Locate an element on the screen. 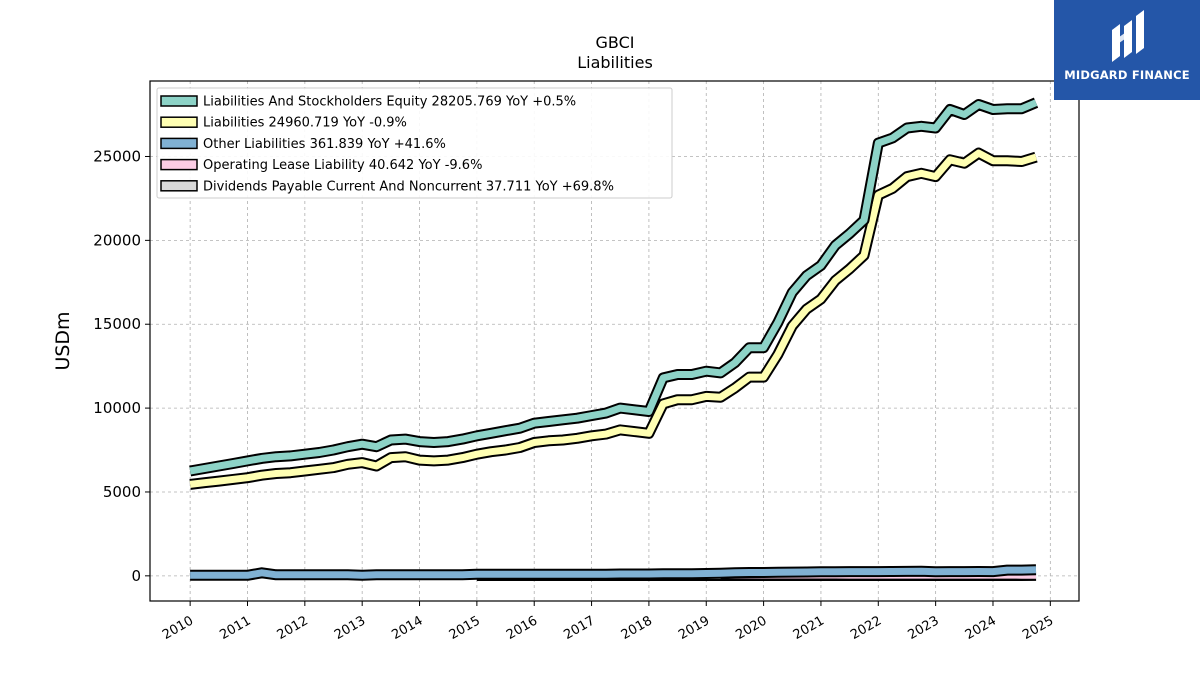  x-tick-label: 2020 is located at coordinates (751, 628).